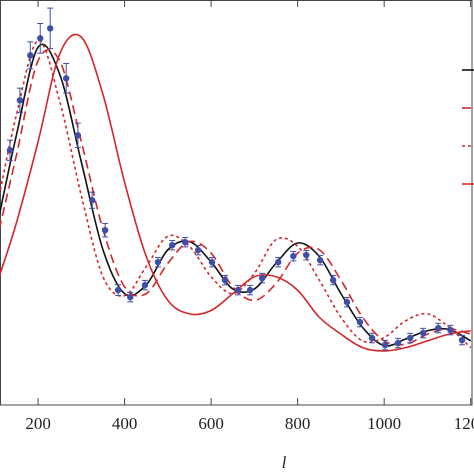  What do you see at coordinates (298, 423) in the screenshot?
I see `x-tick-label: 800` at bounding box center [298, 423].